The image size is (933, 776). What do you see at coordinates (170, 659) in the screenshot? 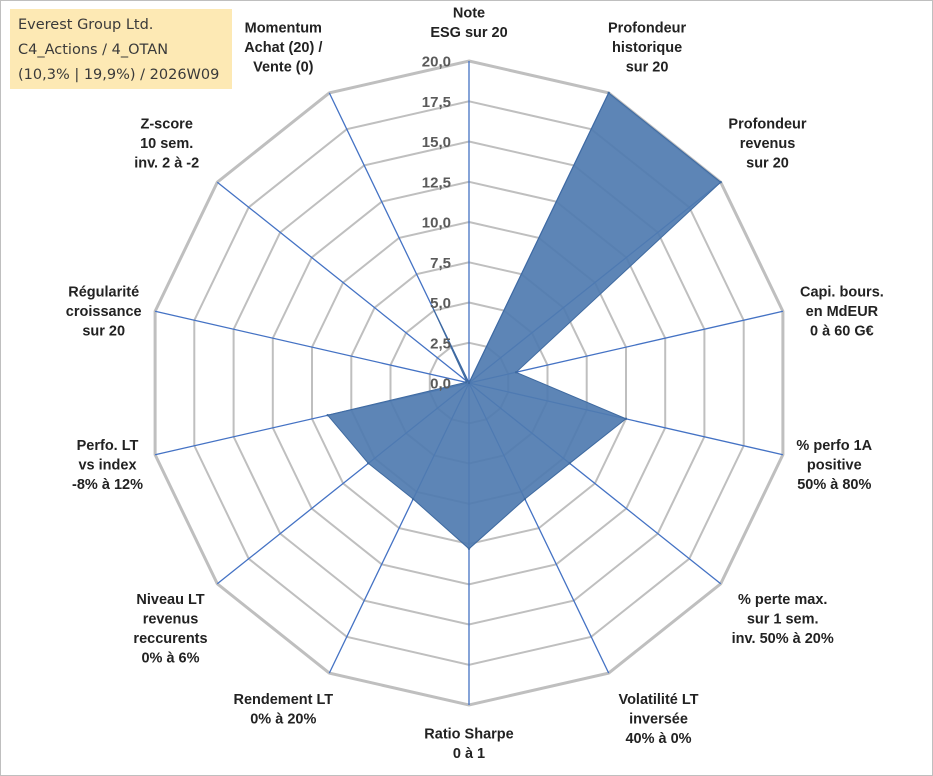
I see `category-label-line: 0% à 6%` at bounding box center [170, 659].